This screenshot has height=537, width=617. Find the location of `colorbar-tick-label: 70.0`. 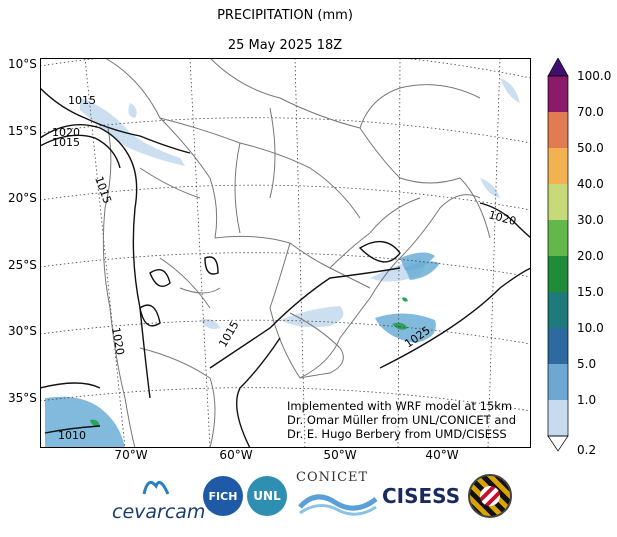

colorbar-tick-label: 70.0 is located at coordinates (590, 112).